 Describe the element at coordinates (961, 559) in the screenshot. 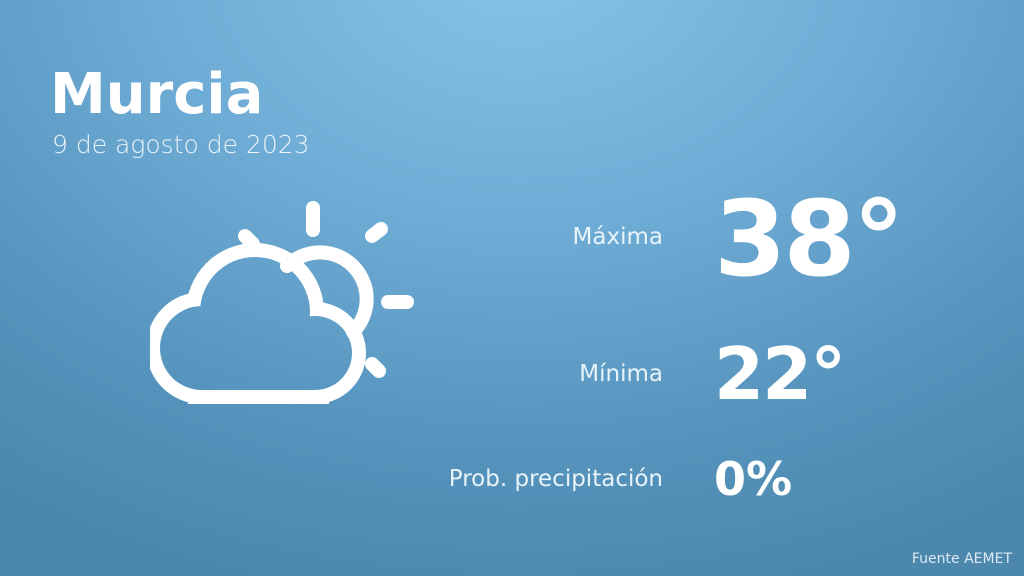

I see `data-source: Fuente AEMET` at that location.